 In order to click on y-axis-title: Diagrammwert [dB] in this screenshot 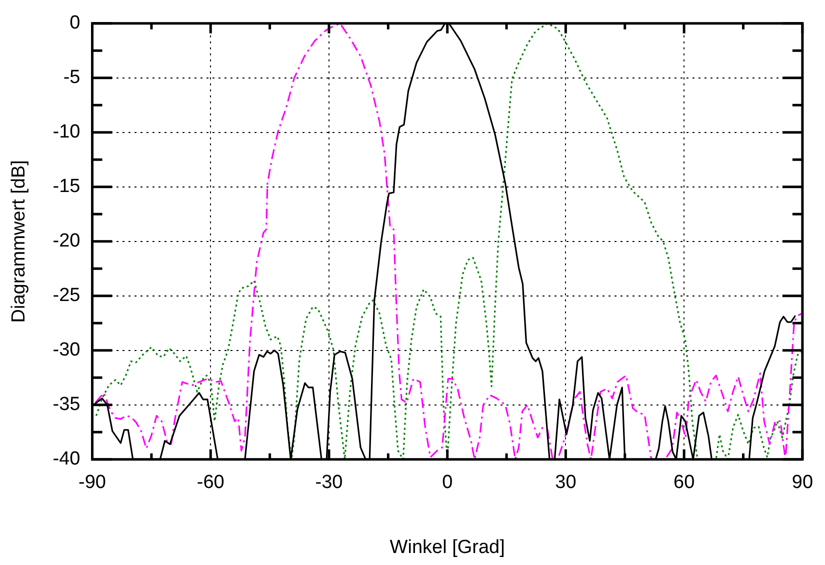, I will do `click(19, 241)`.